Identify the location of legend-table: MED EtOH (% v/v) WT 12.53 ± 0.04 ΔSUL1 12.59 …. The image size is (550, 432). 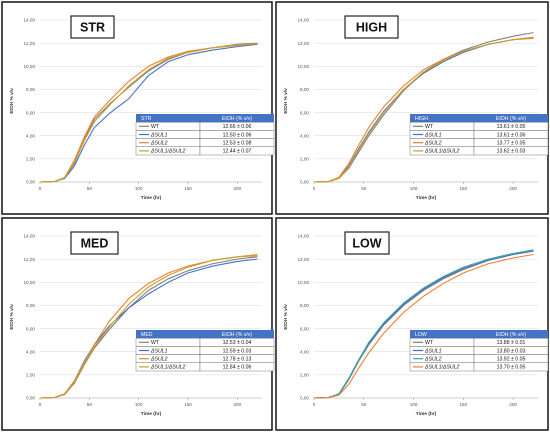
(205, 351).